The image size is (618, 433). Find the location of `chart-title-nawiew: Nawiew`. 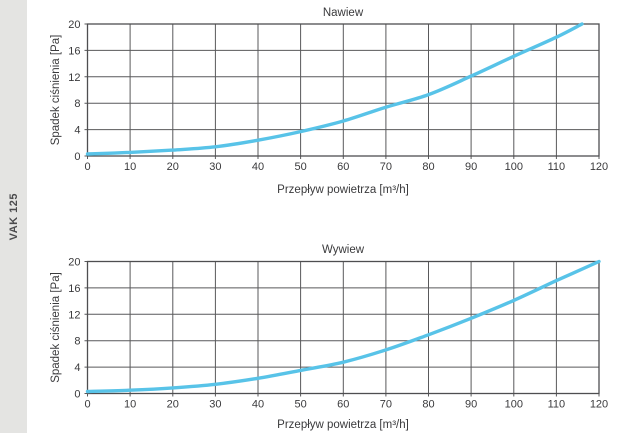

chart-title-nawiew: Nawiew is located at coordinates (343, 13).